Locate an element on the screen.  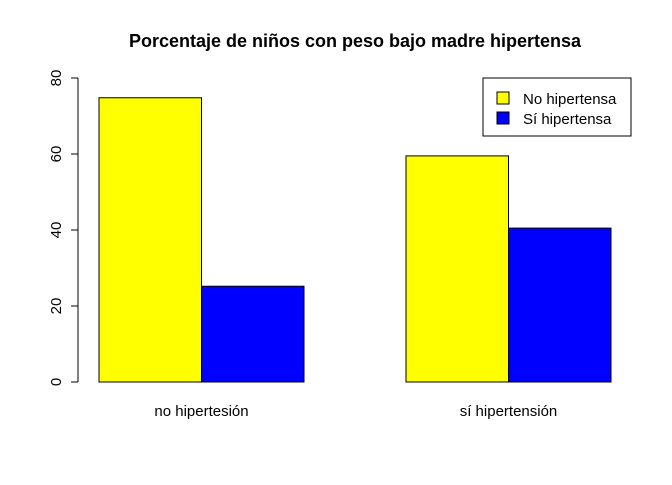
legend-label-1: No hipertensa is located at coordinates (570, 99).